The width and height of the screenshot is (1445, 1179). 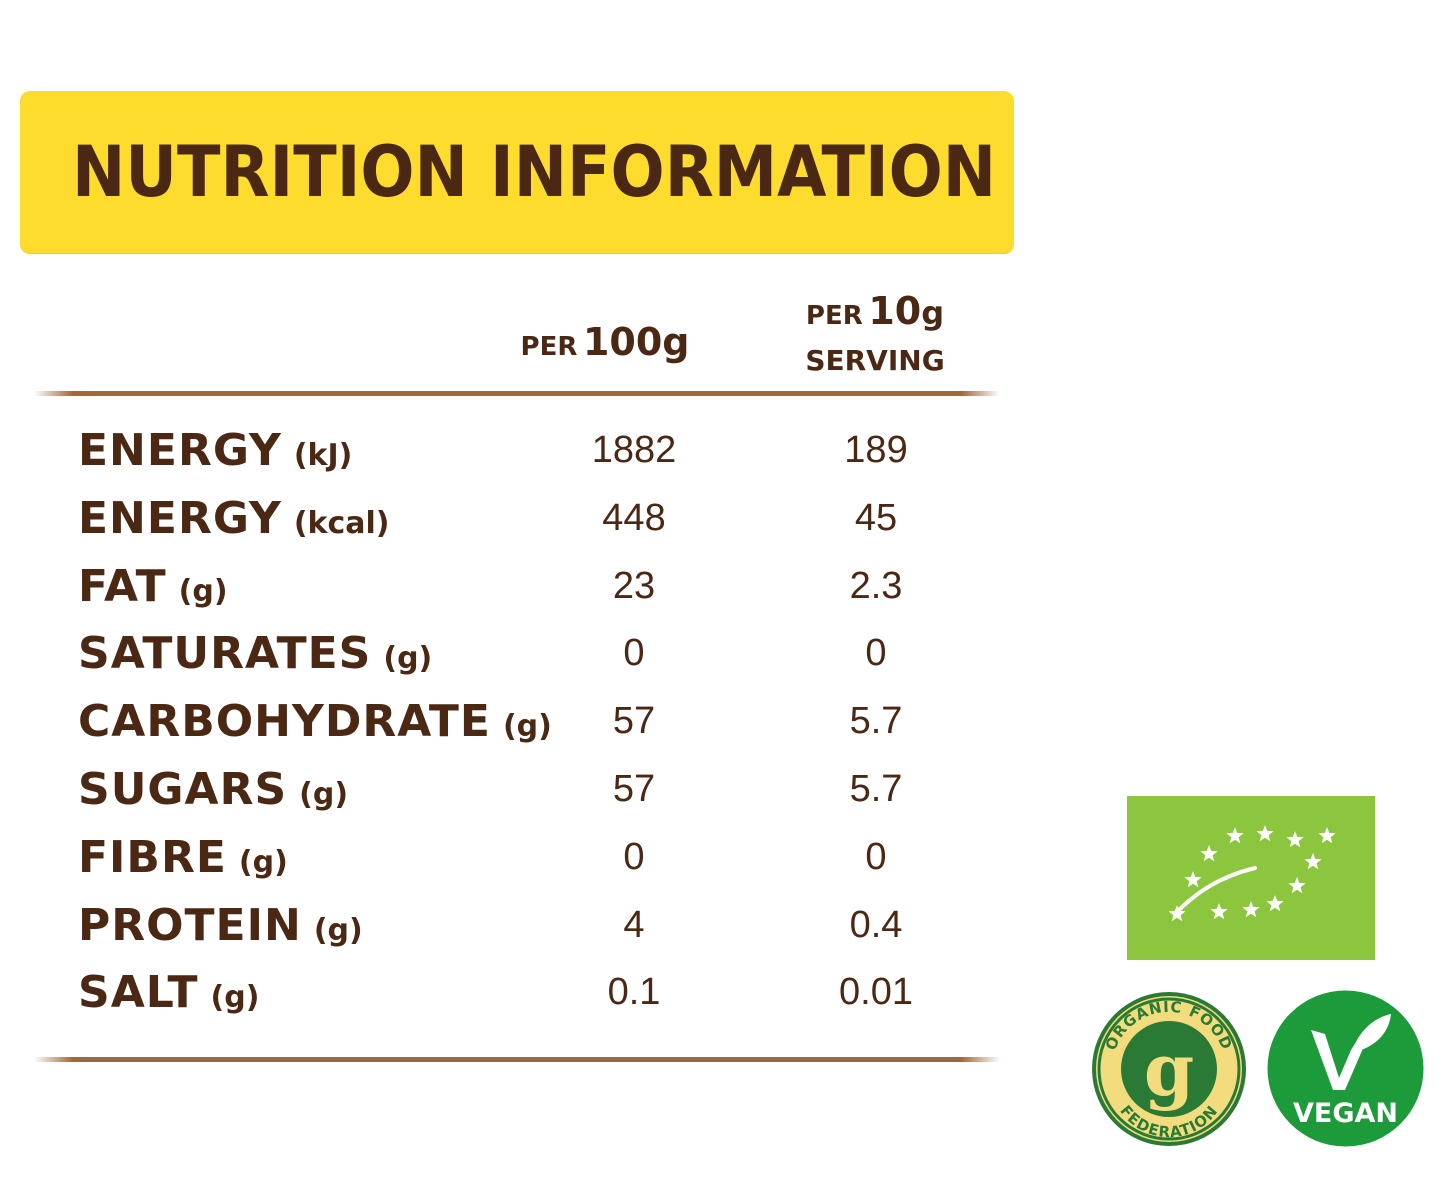 What do you see at coordinates (875, 336) in the screenshot?
I see `column-header-per-serving: PER 10g SERVING` at bounding box center [875, 336].